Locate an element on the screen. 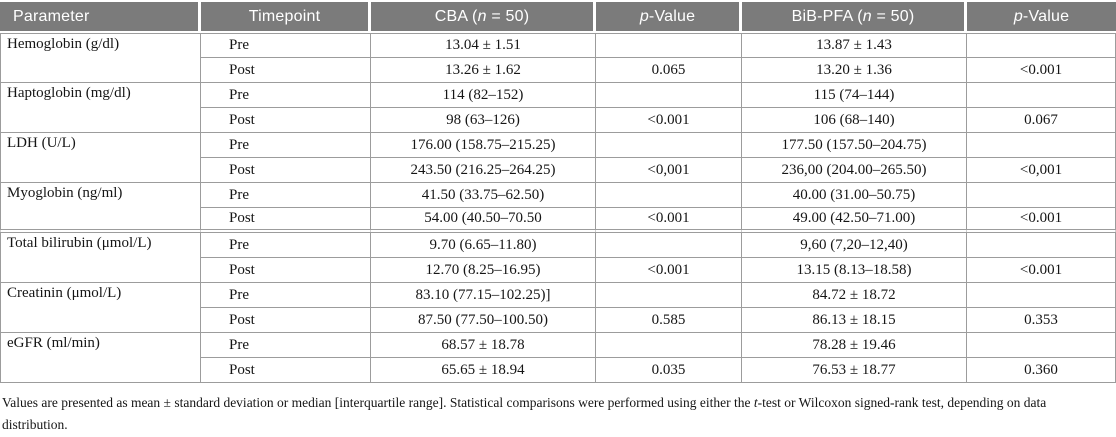 This screenshot has width=1116, height=437. p-value-cell: 0.035 is located at coordinates (669, 370).